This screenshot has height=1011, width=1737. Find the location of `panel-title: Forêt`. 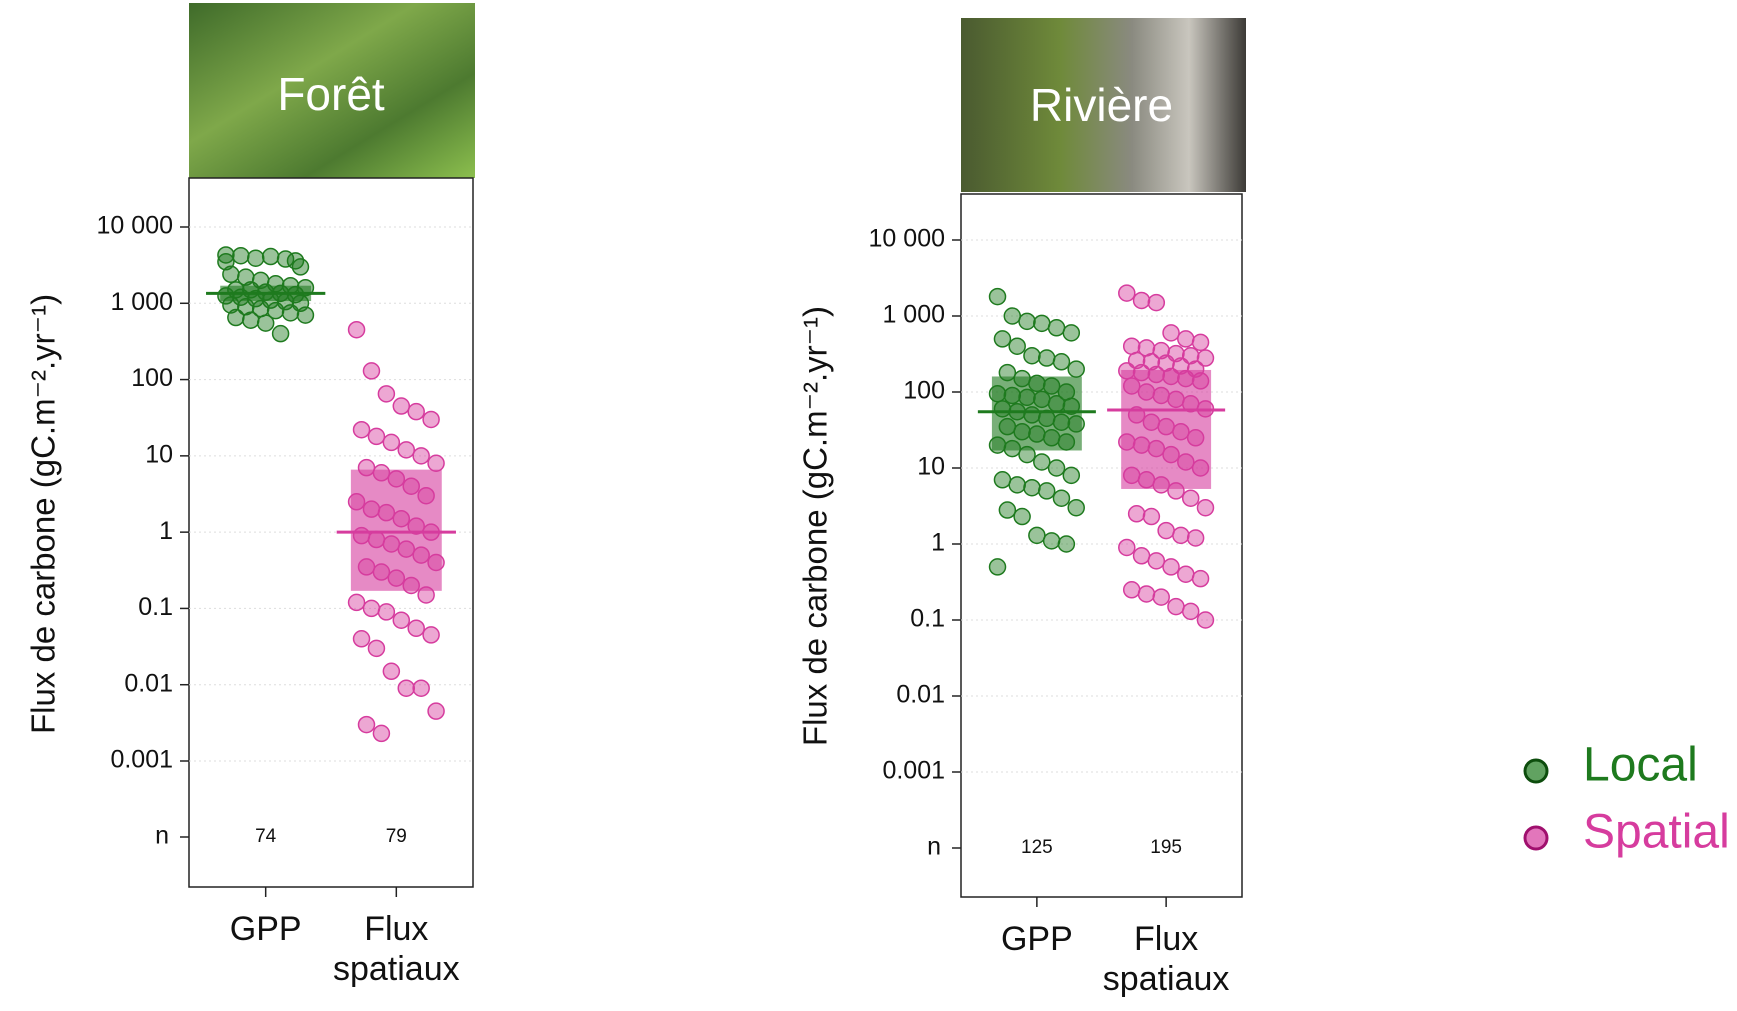

panel-title: Forêt is located at coordinates (331, 94).